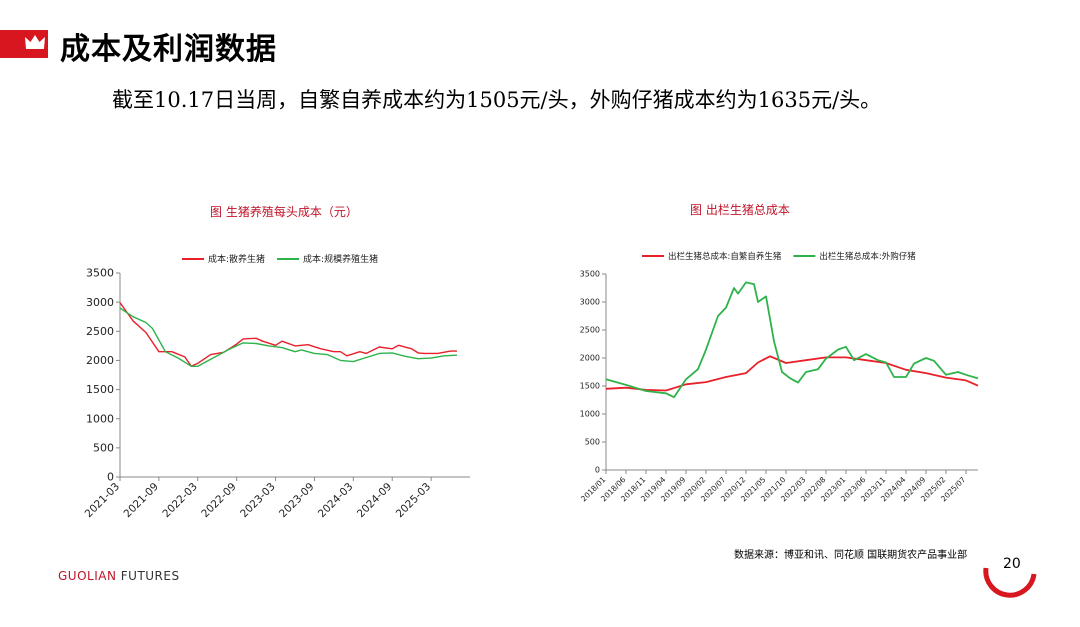  Describe the element at coordinates (258, 501) in the screenshot. I see `x-tick-label: 2023-03` at that location.